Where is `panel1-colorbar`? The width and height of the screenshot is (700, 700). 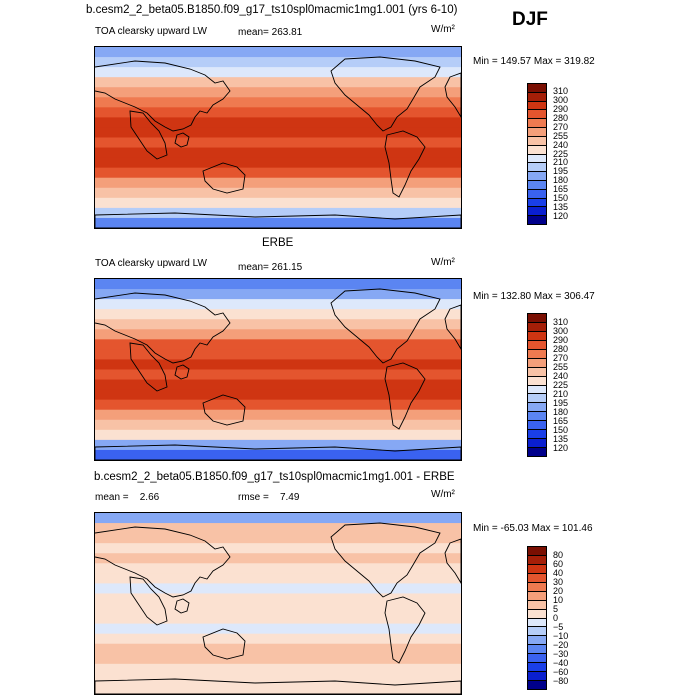
panel1-colorbar is located at coordinates (537, 154).